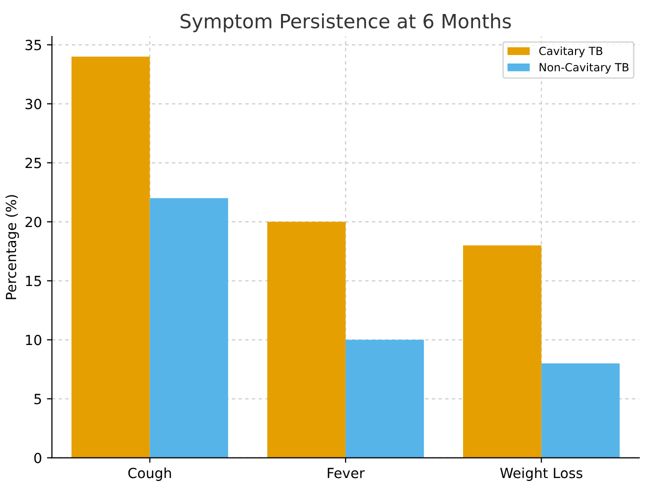 The image size is (649, 487). I want to click on x-tick-label: Cough, so click(149, 474).